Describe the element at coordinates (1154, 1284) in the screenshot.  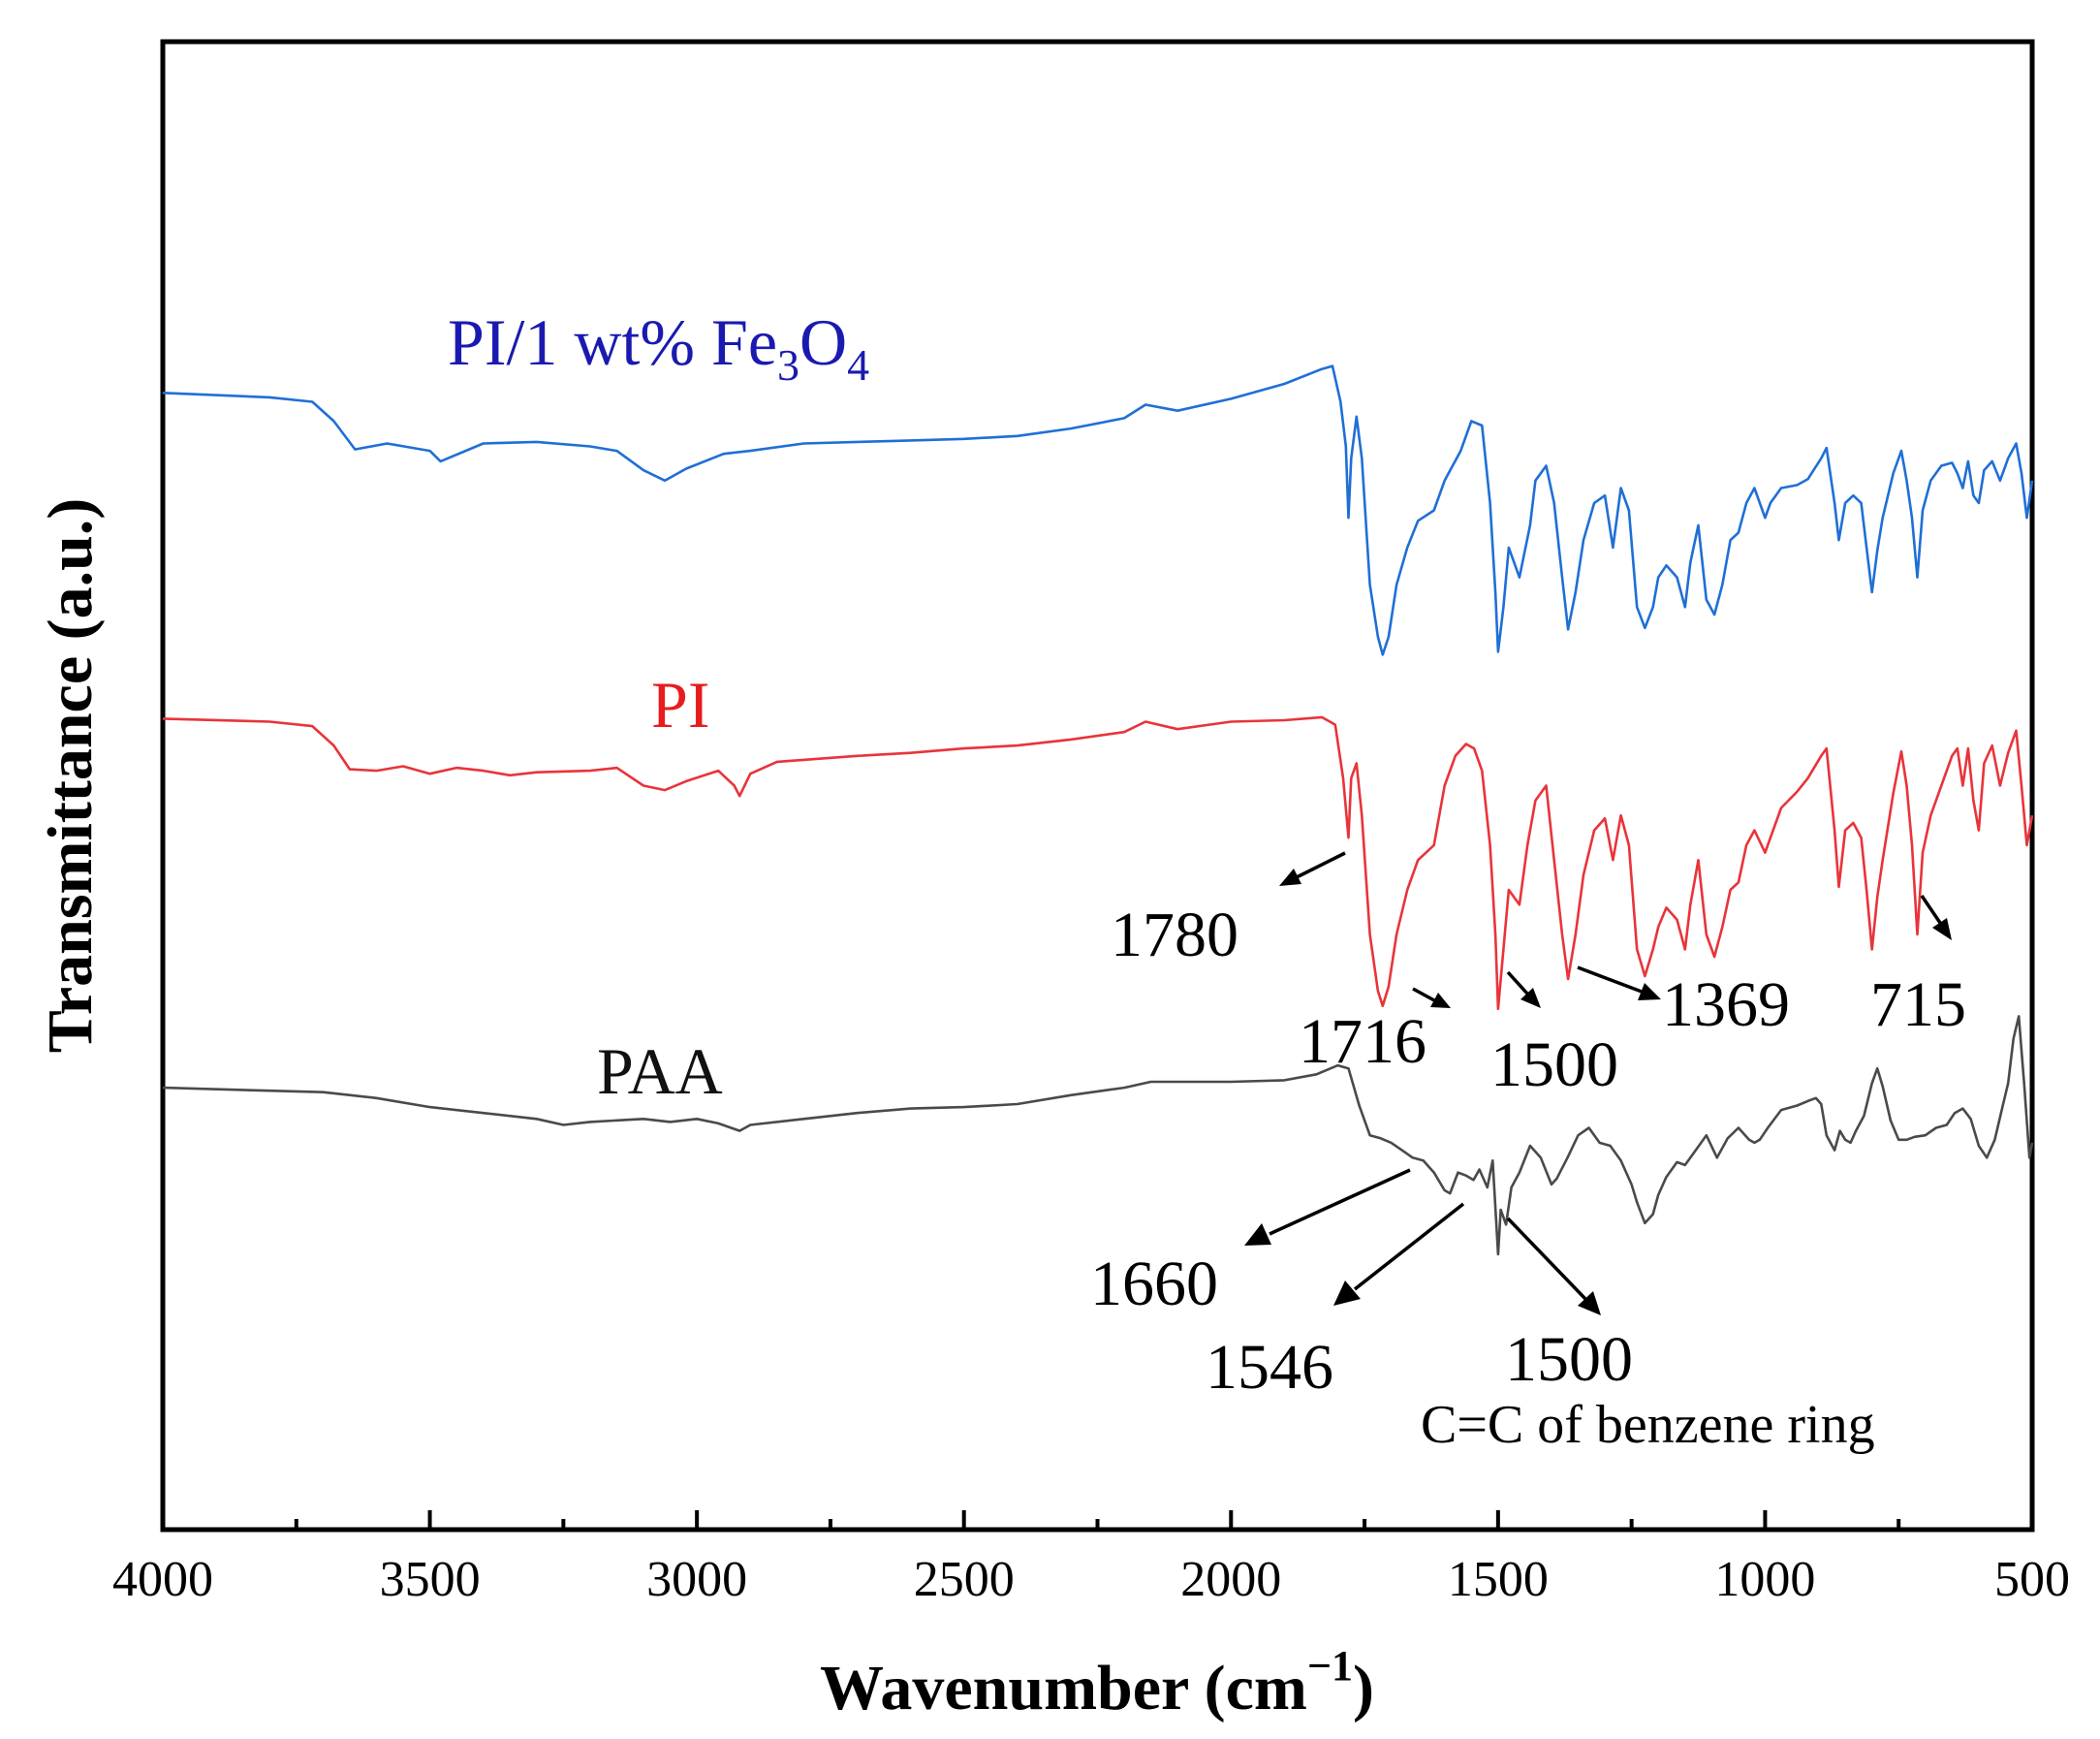
I see `annotation-1660: 1660` at that location.